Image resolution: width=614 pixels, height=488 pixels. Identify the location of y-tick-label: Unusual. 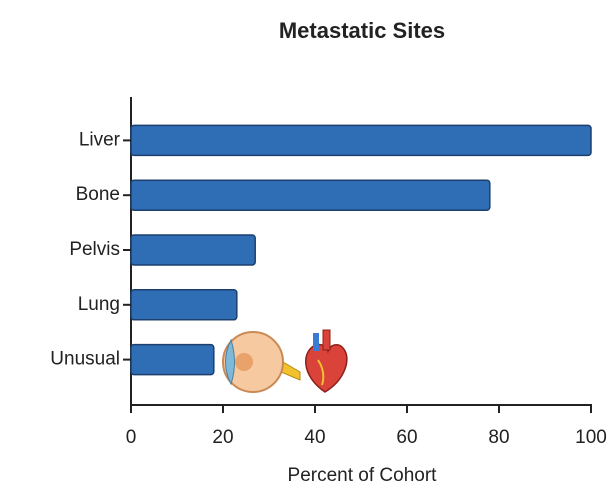
(85, 359).